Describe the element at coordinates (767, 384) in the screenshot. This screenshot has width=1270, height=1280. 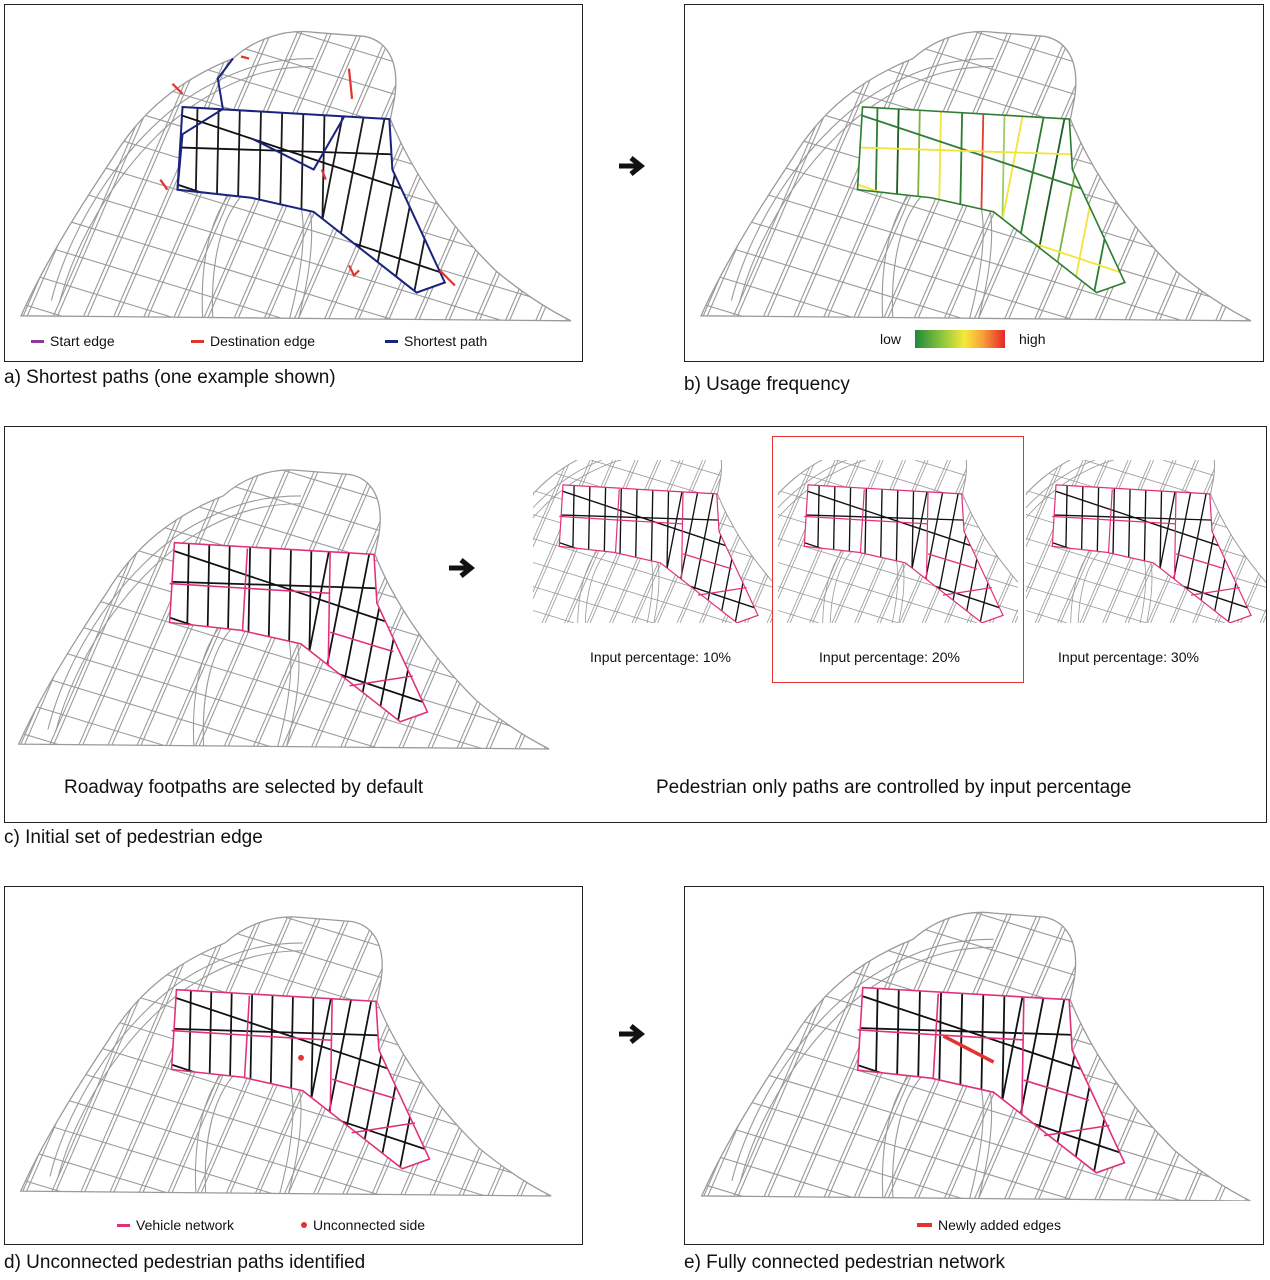
I see `caption-b: b) Usage frequency` at that location.